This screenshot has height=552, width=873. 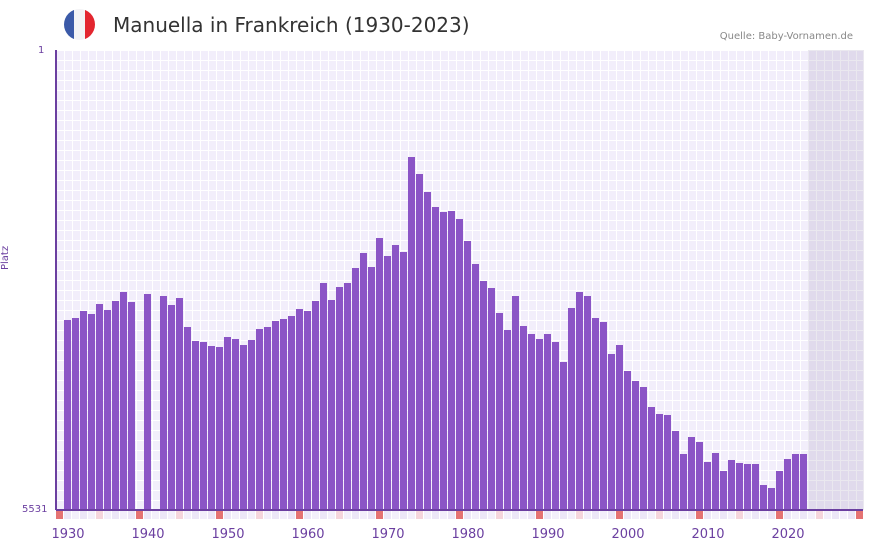 I want to click on bar-1934, so click(x=99, y=406).